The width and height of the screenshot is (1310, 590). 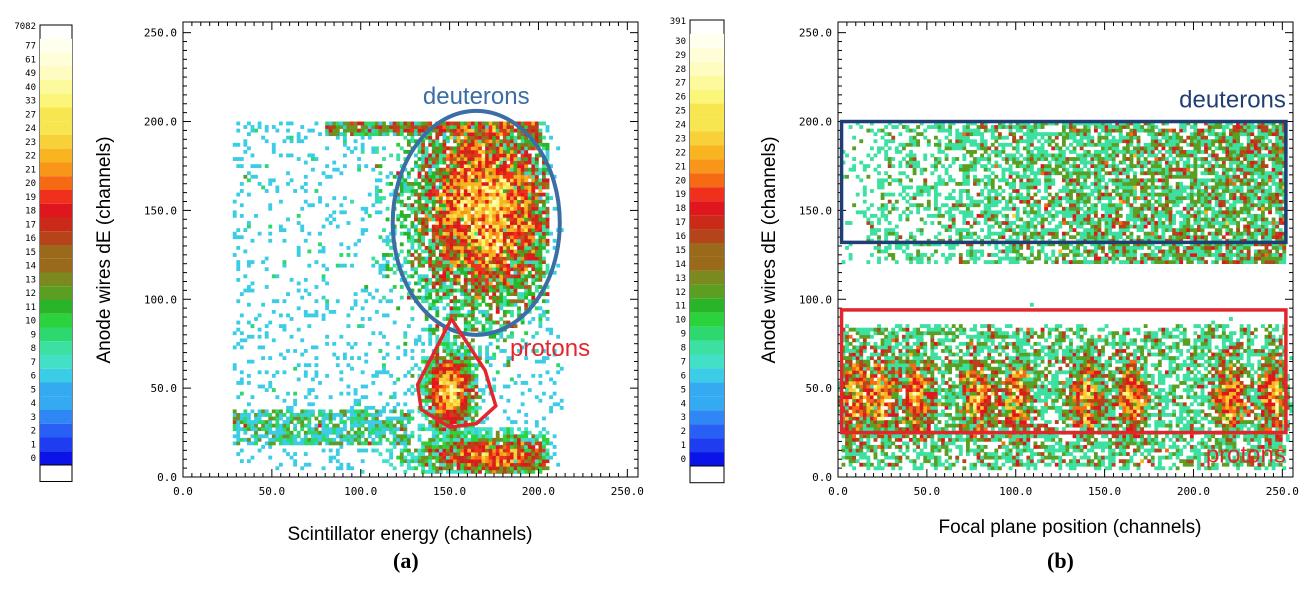 What do you see at coordinates (30, 88) in the screenshot?
I see `colorbar-label: 40` at bounding box center [30, 88].